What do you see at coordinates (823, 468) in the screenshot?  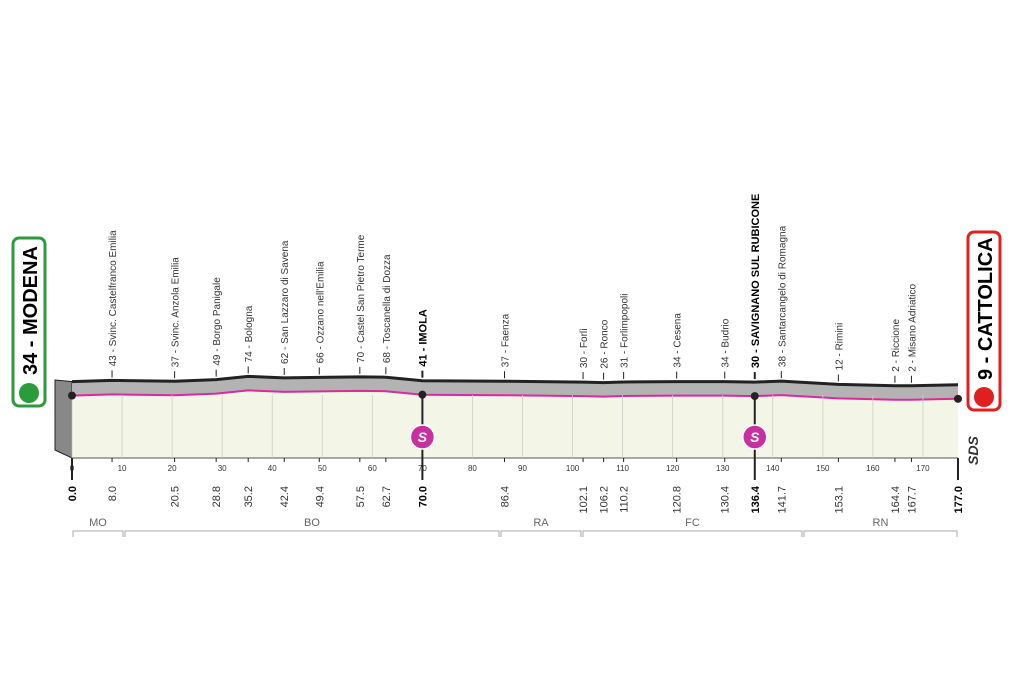 I see `km-tick-label: 150` at bounding box center [823, 468].